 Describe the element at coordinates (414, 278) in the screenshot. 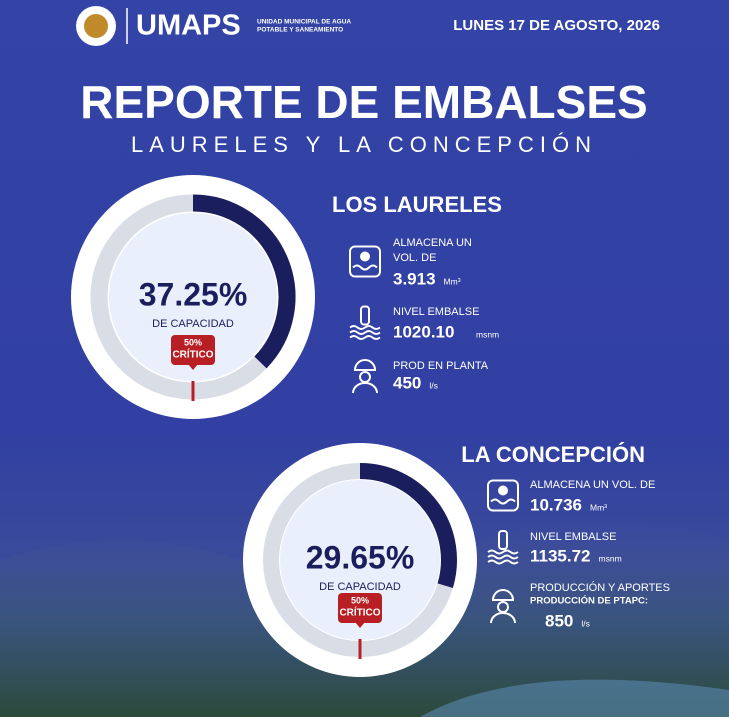

I see `item-value: 3.913` at that location.